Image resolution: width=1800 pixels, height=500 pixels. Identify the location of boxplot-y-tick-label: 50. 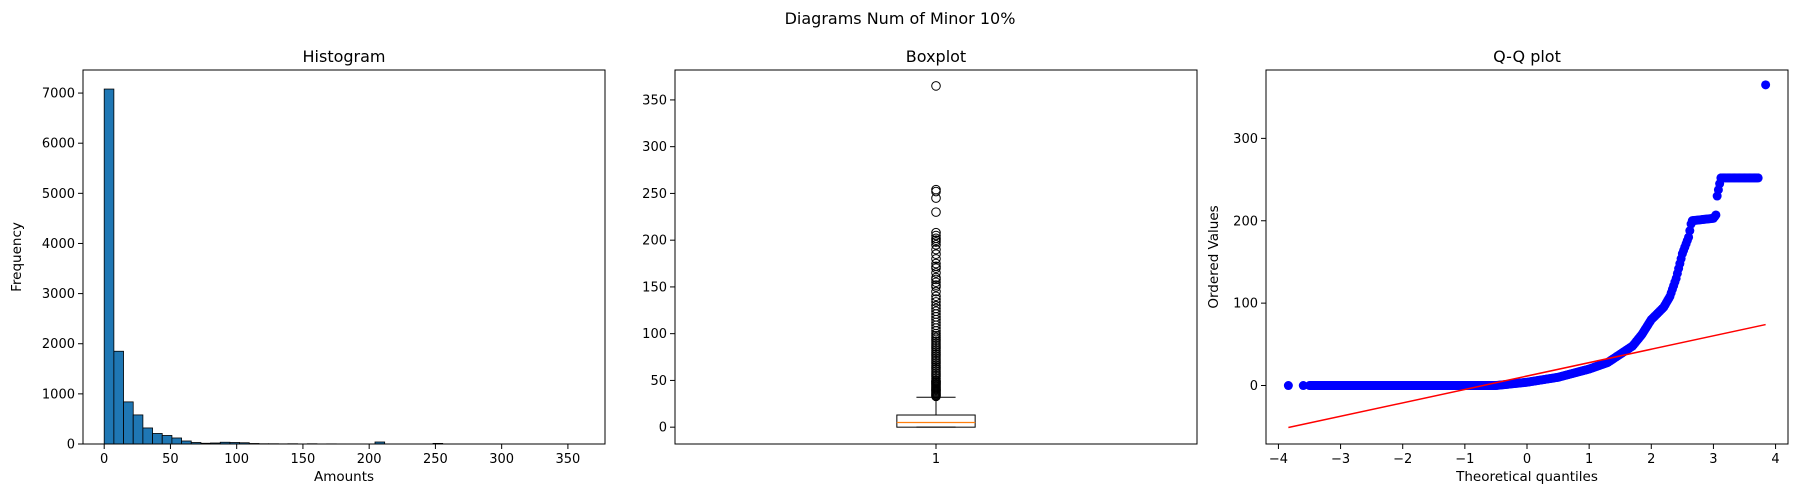
(658, 381).